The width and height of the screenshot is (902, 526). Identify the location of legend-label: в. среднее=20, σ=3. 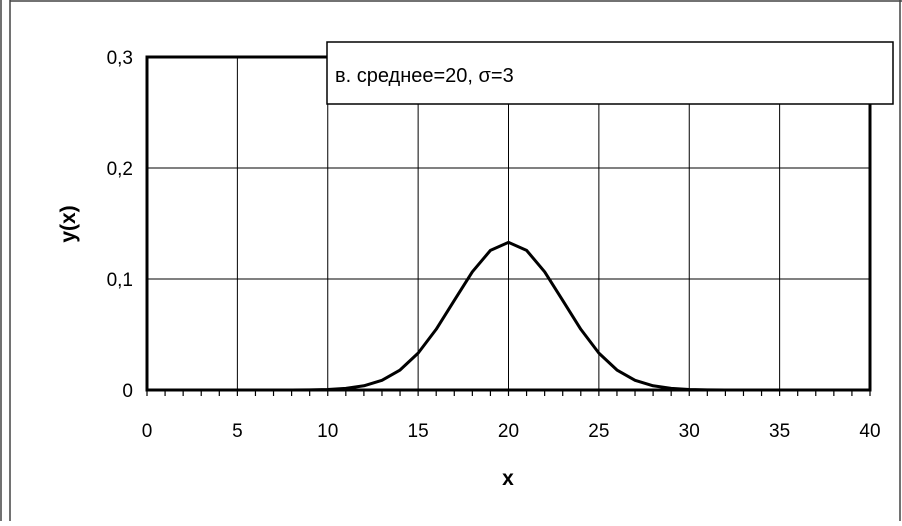
(424, 76).